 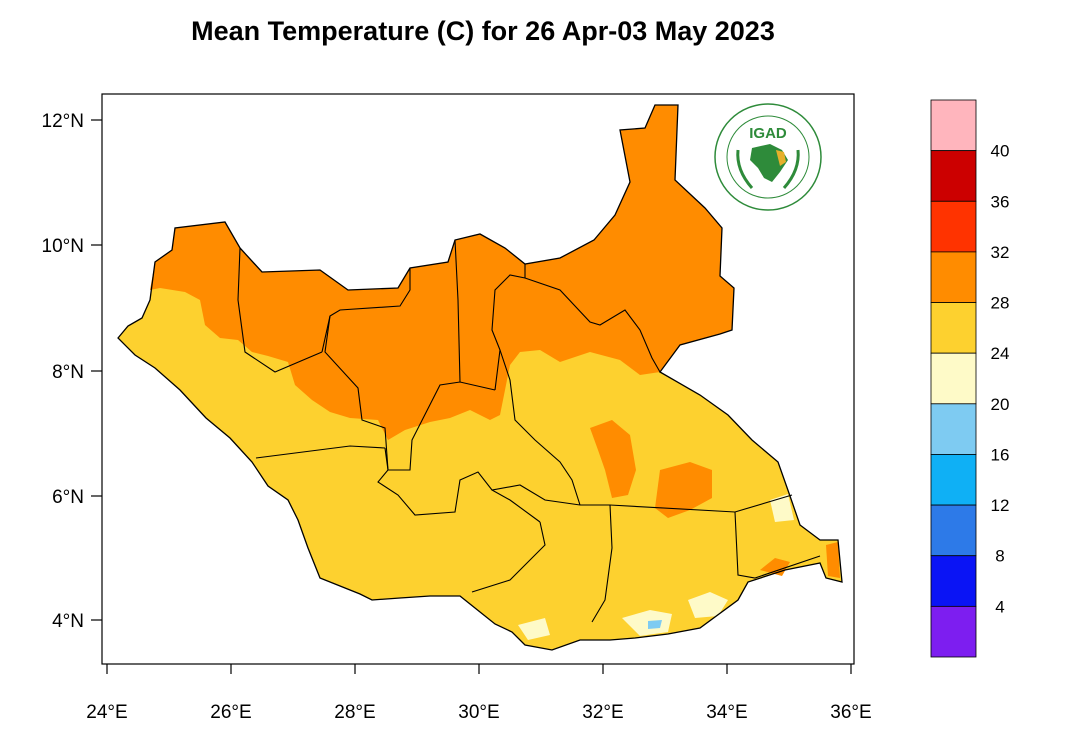 I want to click on y-tick-label: 10°N, so click(x=63, y=246).